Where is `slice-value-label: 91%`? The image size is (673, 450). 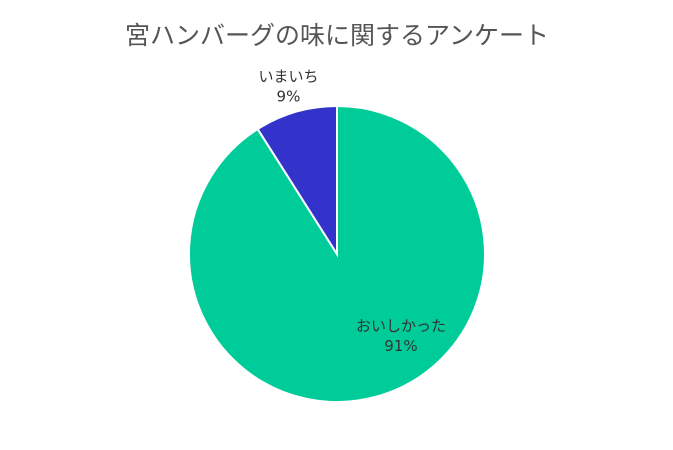 slice-value-label: 91% is located at coordinates (400, 346).